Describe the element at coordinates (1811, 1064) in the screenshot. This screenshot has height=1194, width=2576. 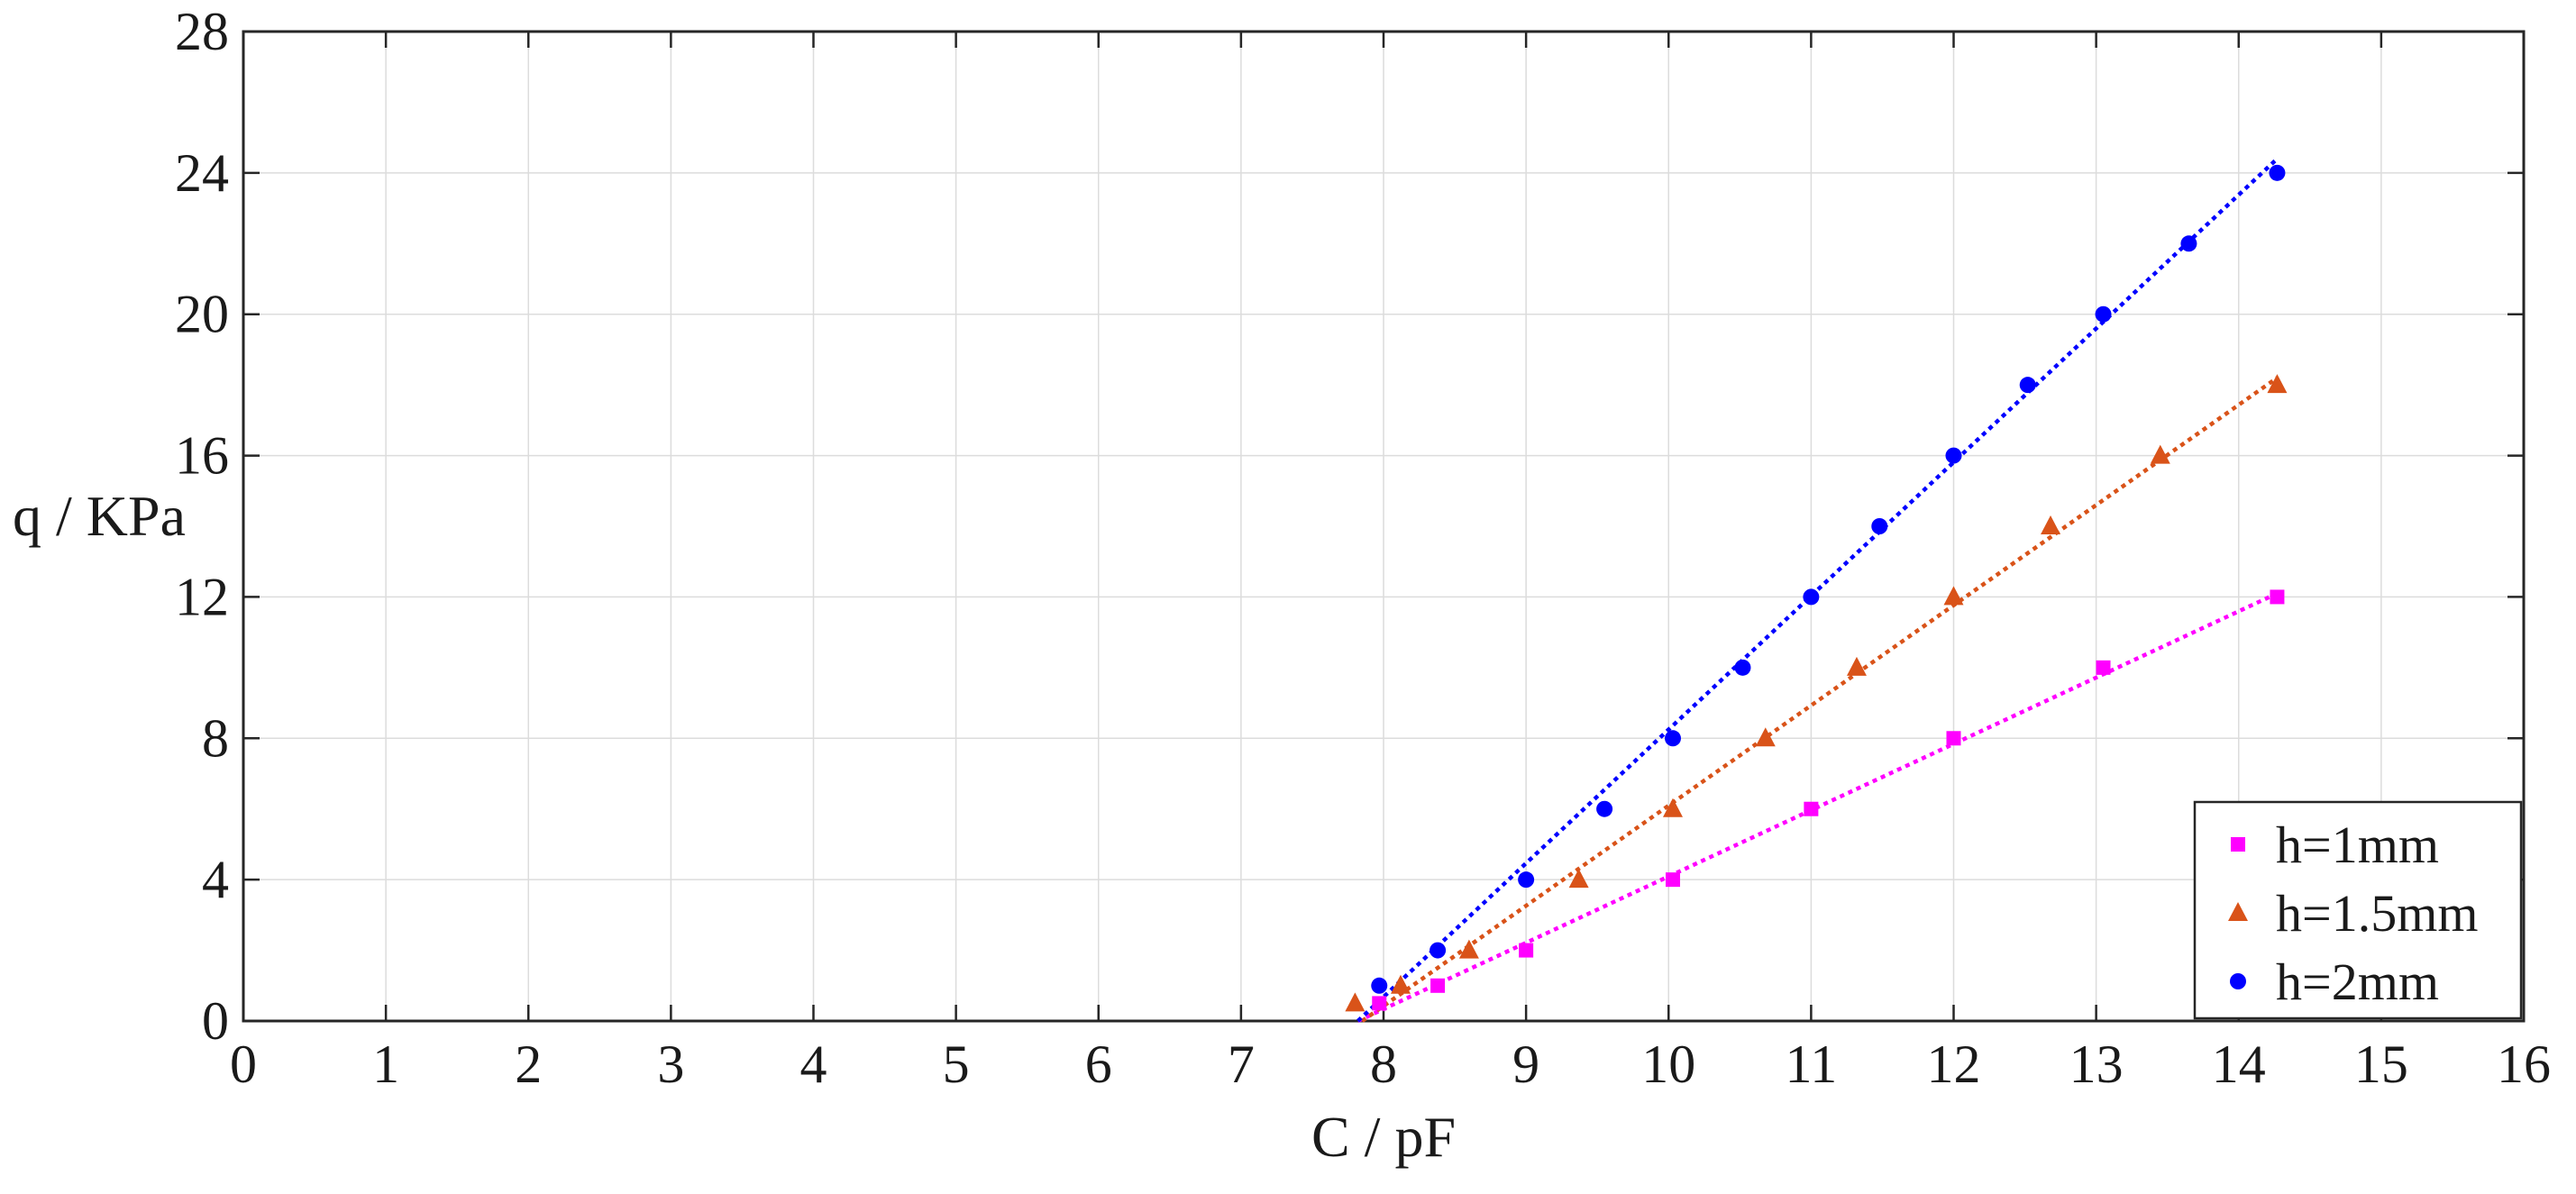
I see `x-tick-label: 11` at that location.